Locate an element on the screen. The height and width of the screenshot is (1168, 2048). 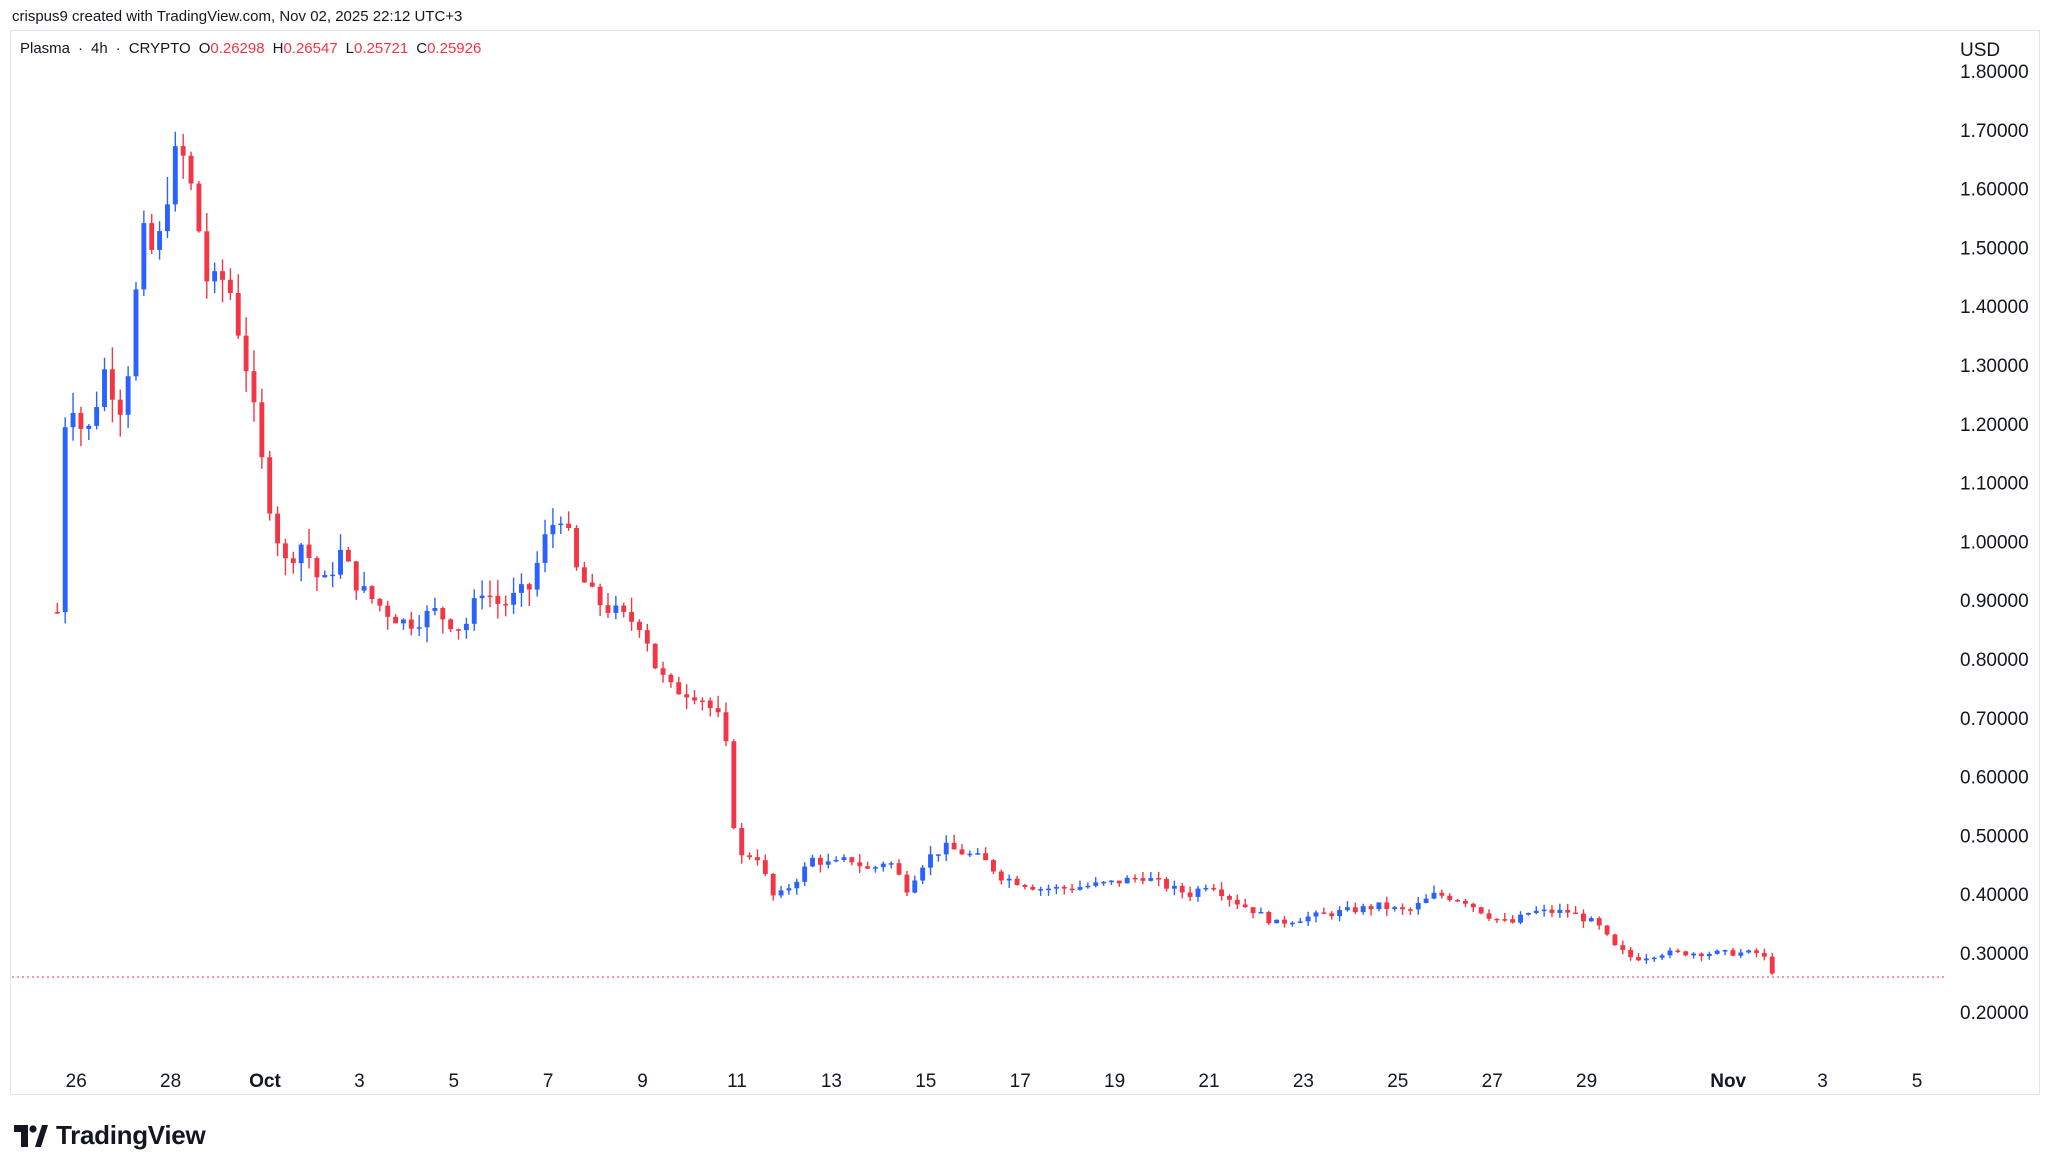
legend-high-key: H is located at coordinates (278, 48).